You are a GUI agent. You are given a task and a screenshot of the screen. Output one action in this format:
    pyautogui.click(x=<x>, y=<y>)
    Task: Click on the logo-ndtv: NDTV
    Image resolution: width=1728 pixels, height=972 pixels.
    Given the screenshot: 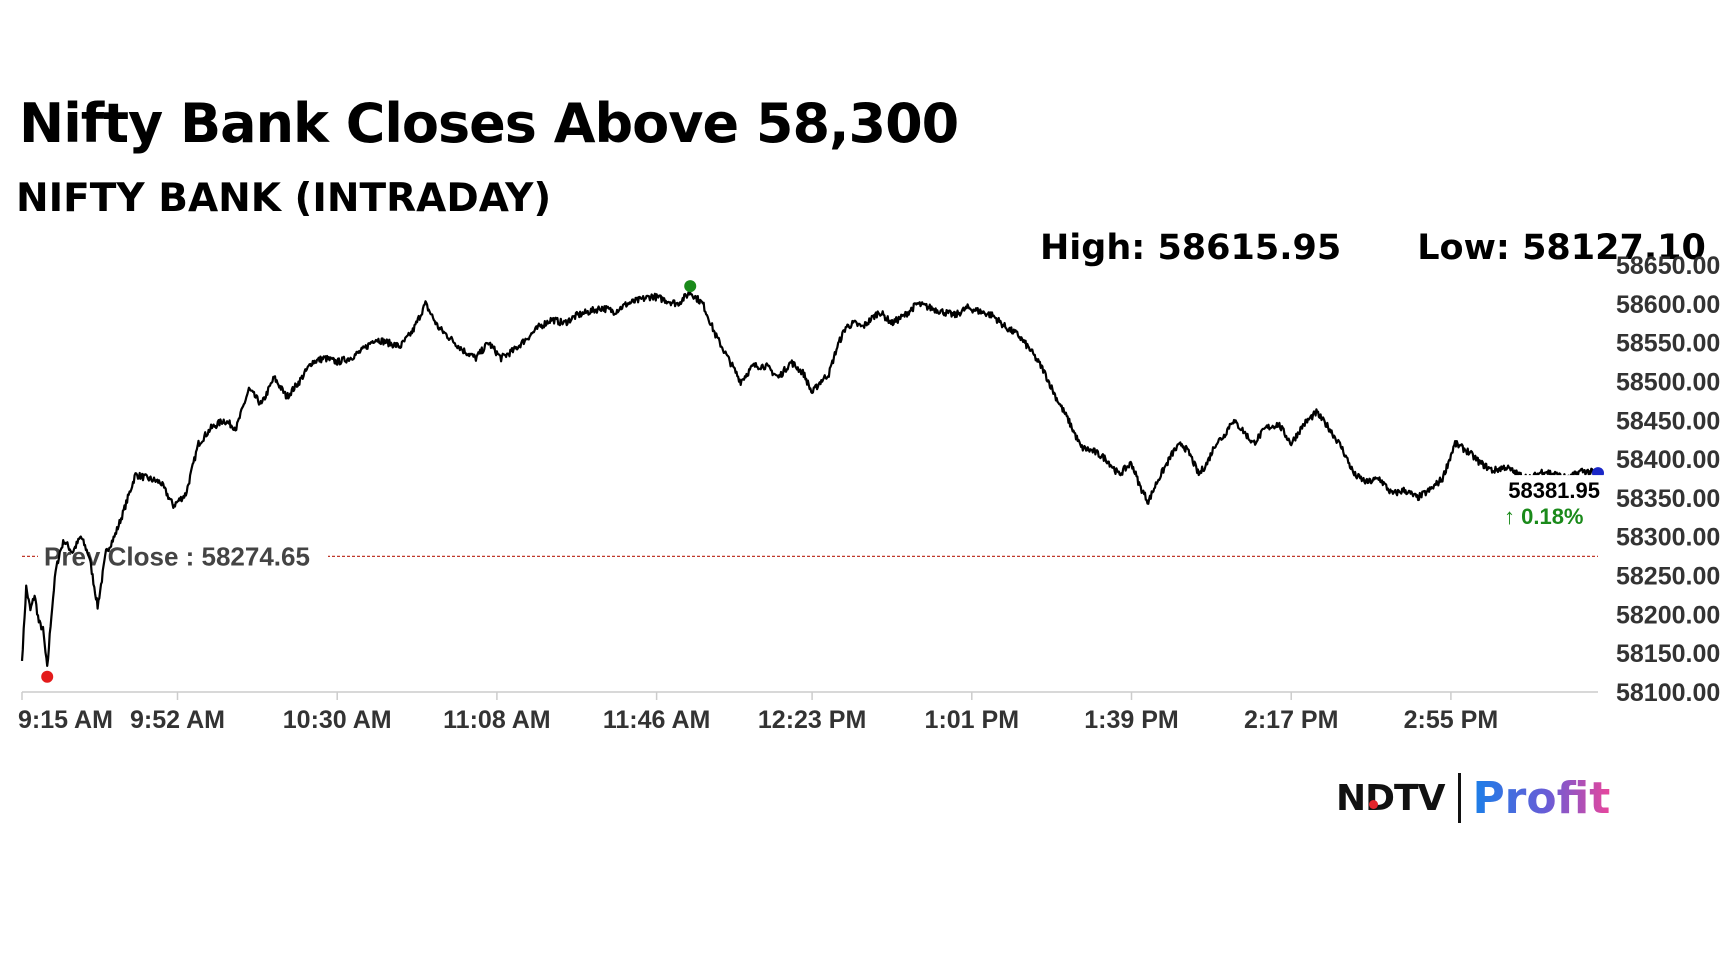 What is the action you would take?
    pyautogui.click(x=1390, y=798)
    